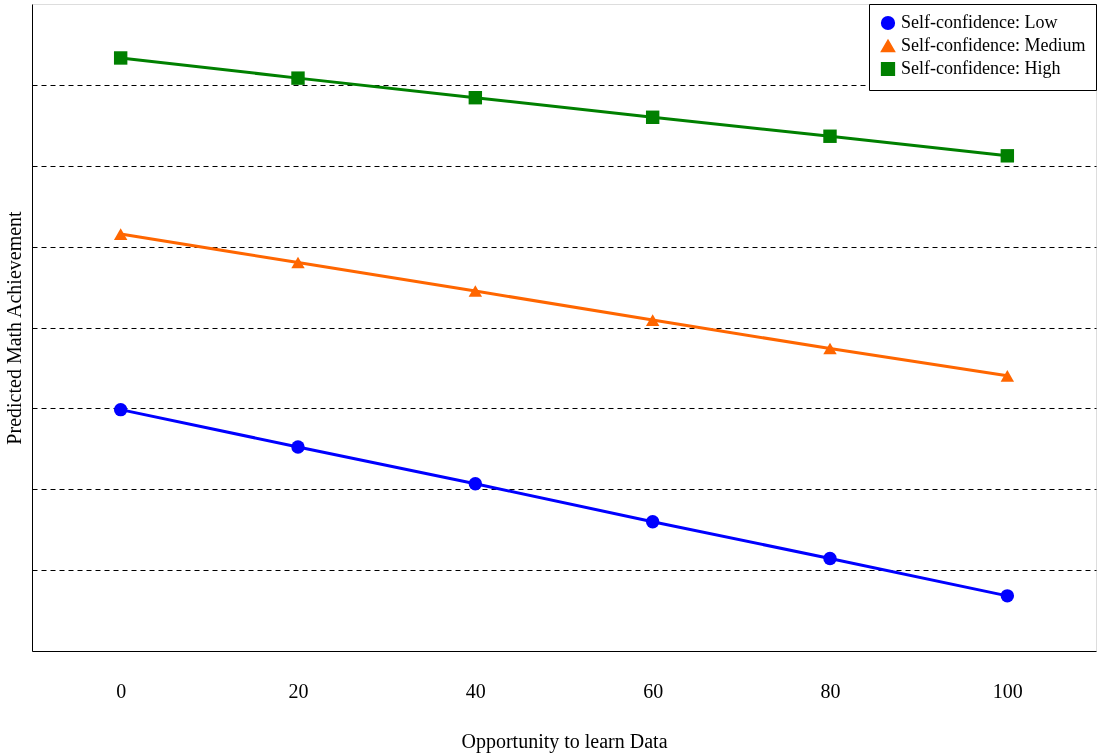 The height and width of the screenshot is (755, 1100). What do you see at coordinates (979, 22) in the screenshot?
I see `legend-label: Self-confidence: Low` at bounding box center [979, 22].